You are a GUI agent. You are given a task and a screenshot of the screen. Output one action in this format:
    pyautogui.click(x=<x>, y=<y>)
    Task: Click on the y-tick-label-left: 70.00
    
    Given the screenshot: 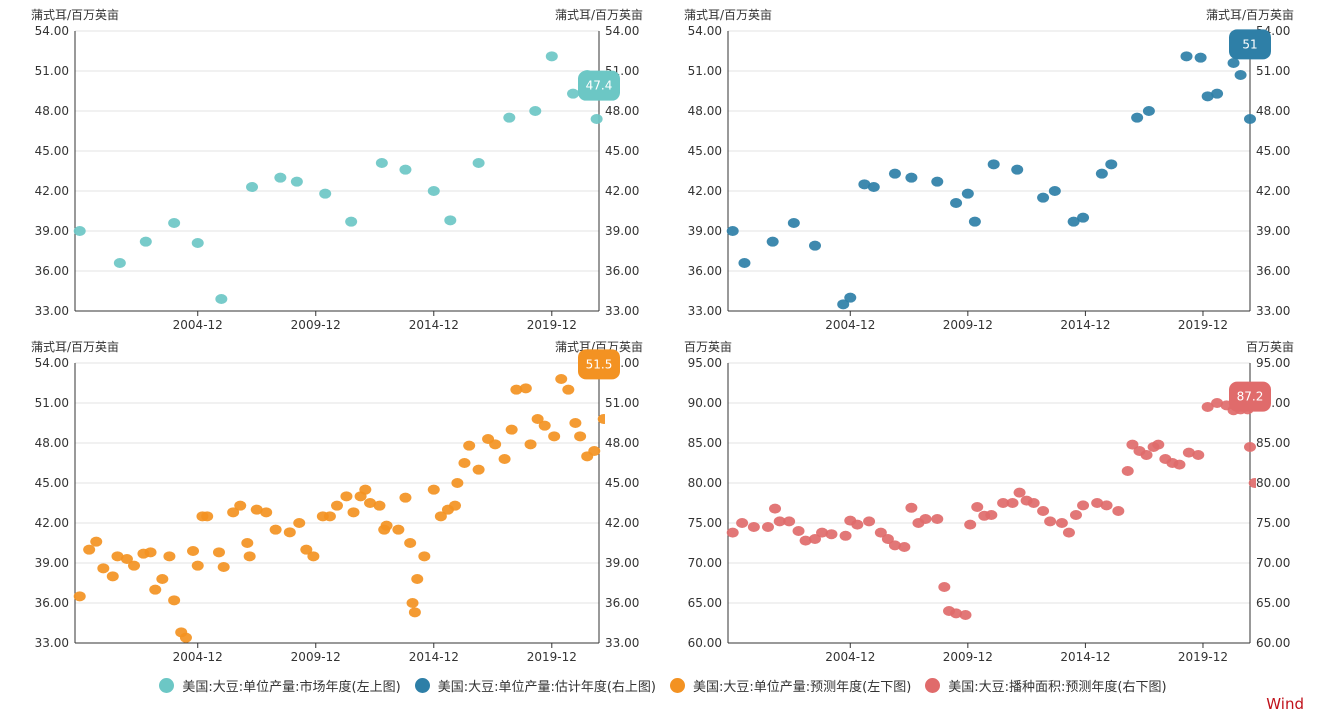 What is the action you would take?
    pyautogui.click(x=705, y=563)
    